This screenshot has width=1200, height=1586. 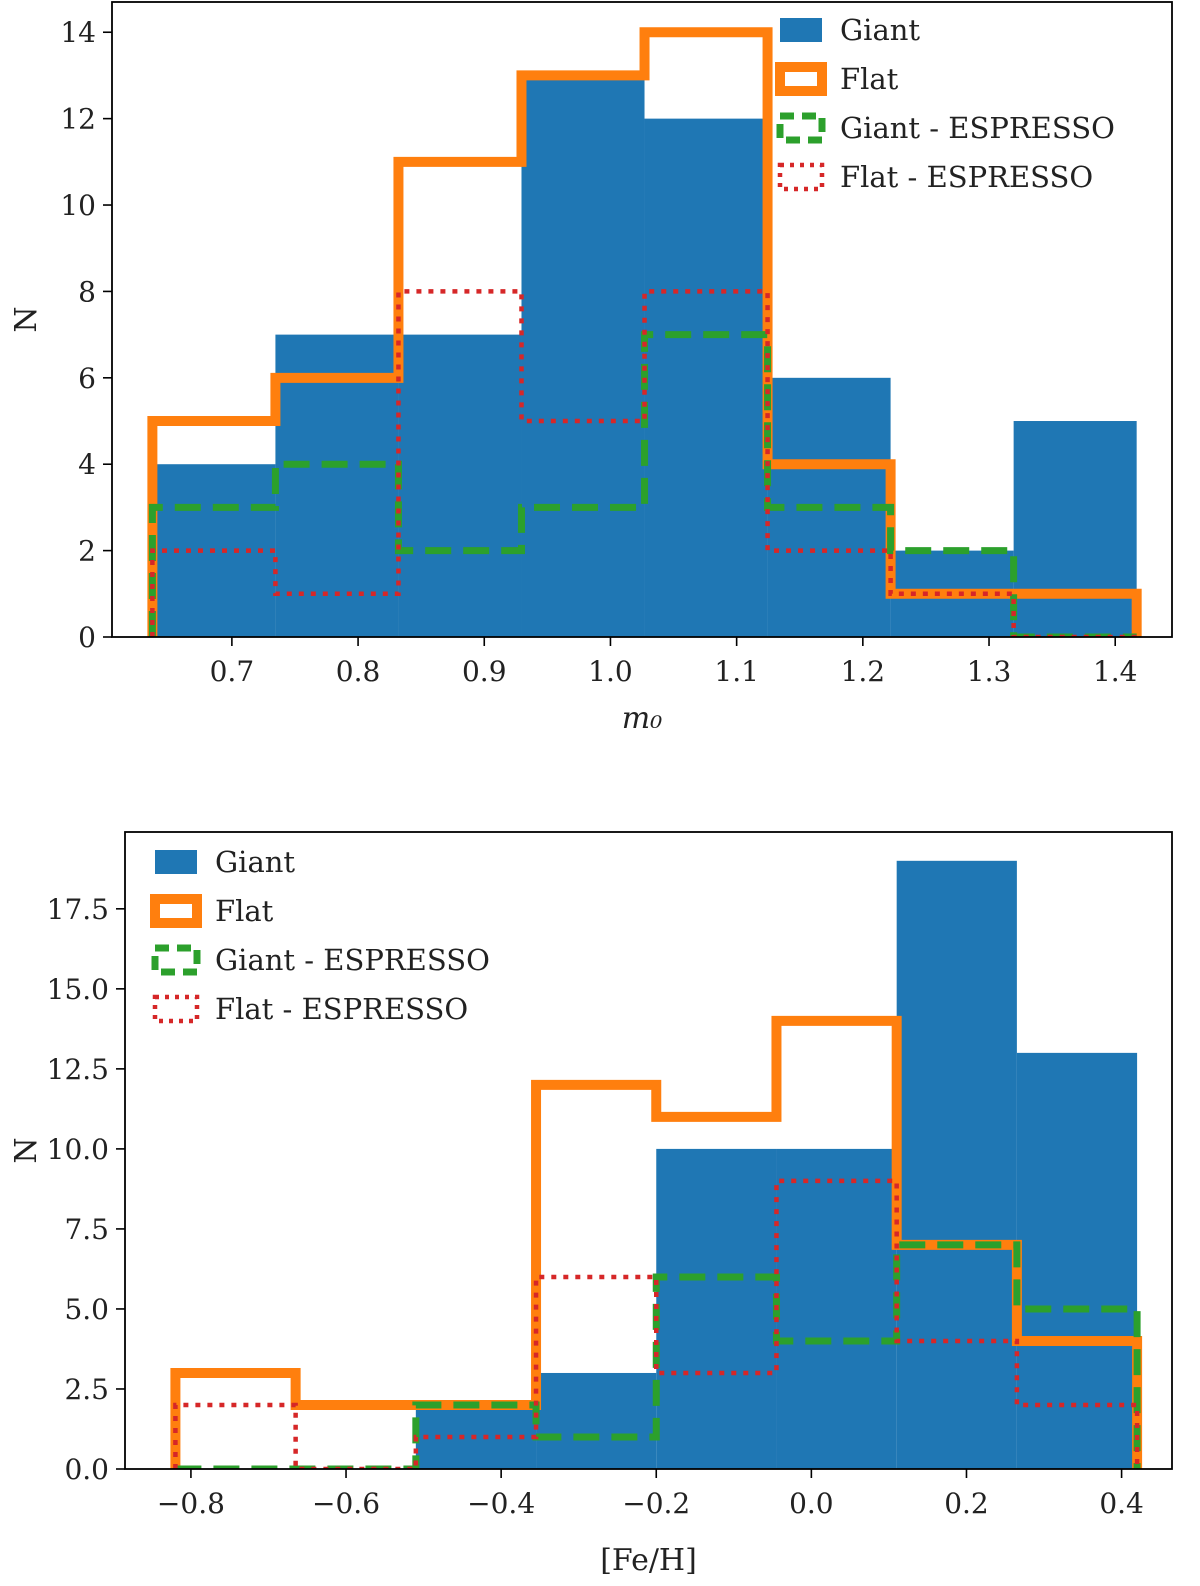 I want to click on step-line-flat-espresso, so click(x=656, y=1323).